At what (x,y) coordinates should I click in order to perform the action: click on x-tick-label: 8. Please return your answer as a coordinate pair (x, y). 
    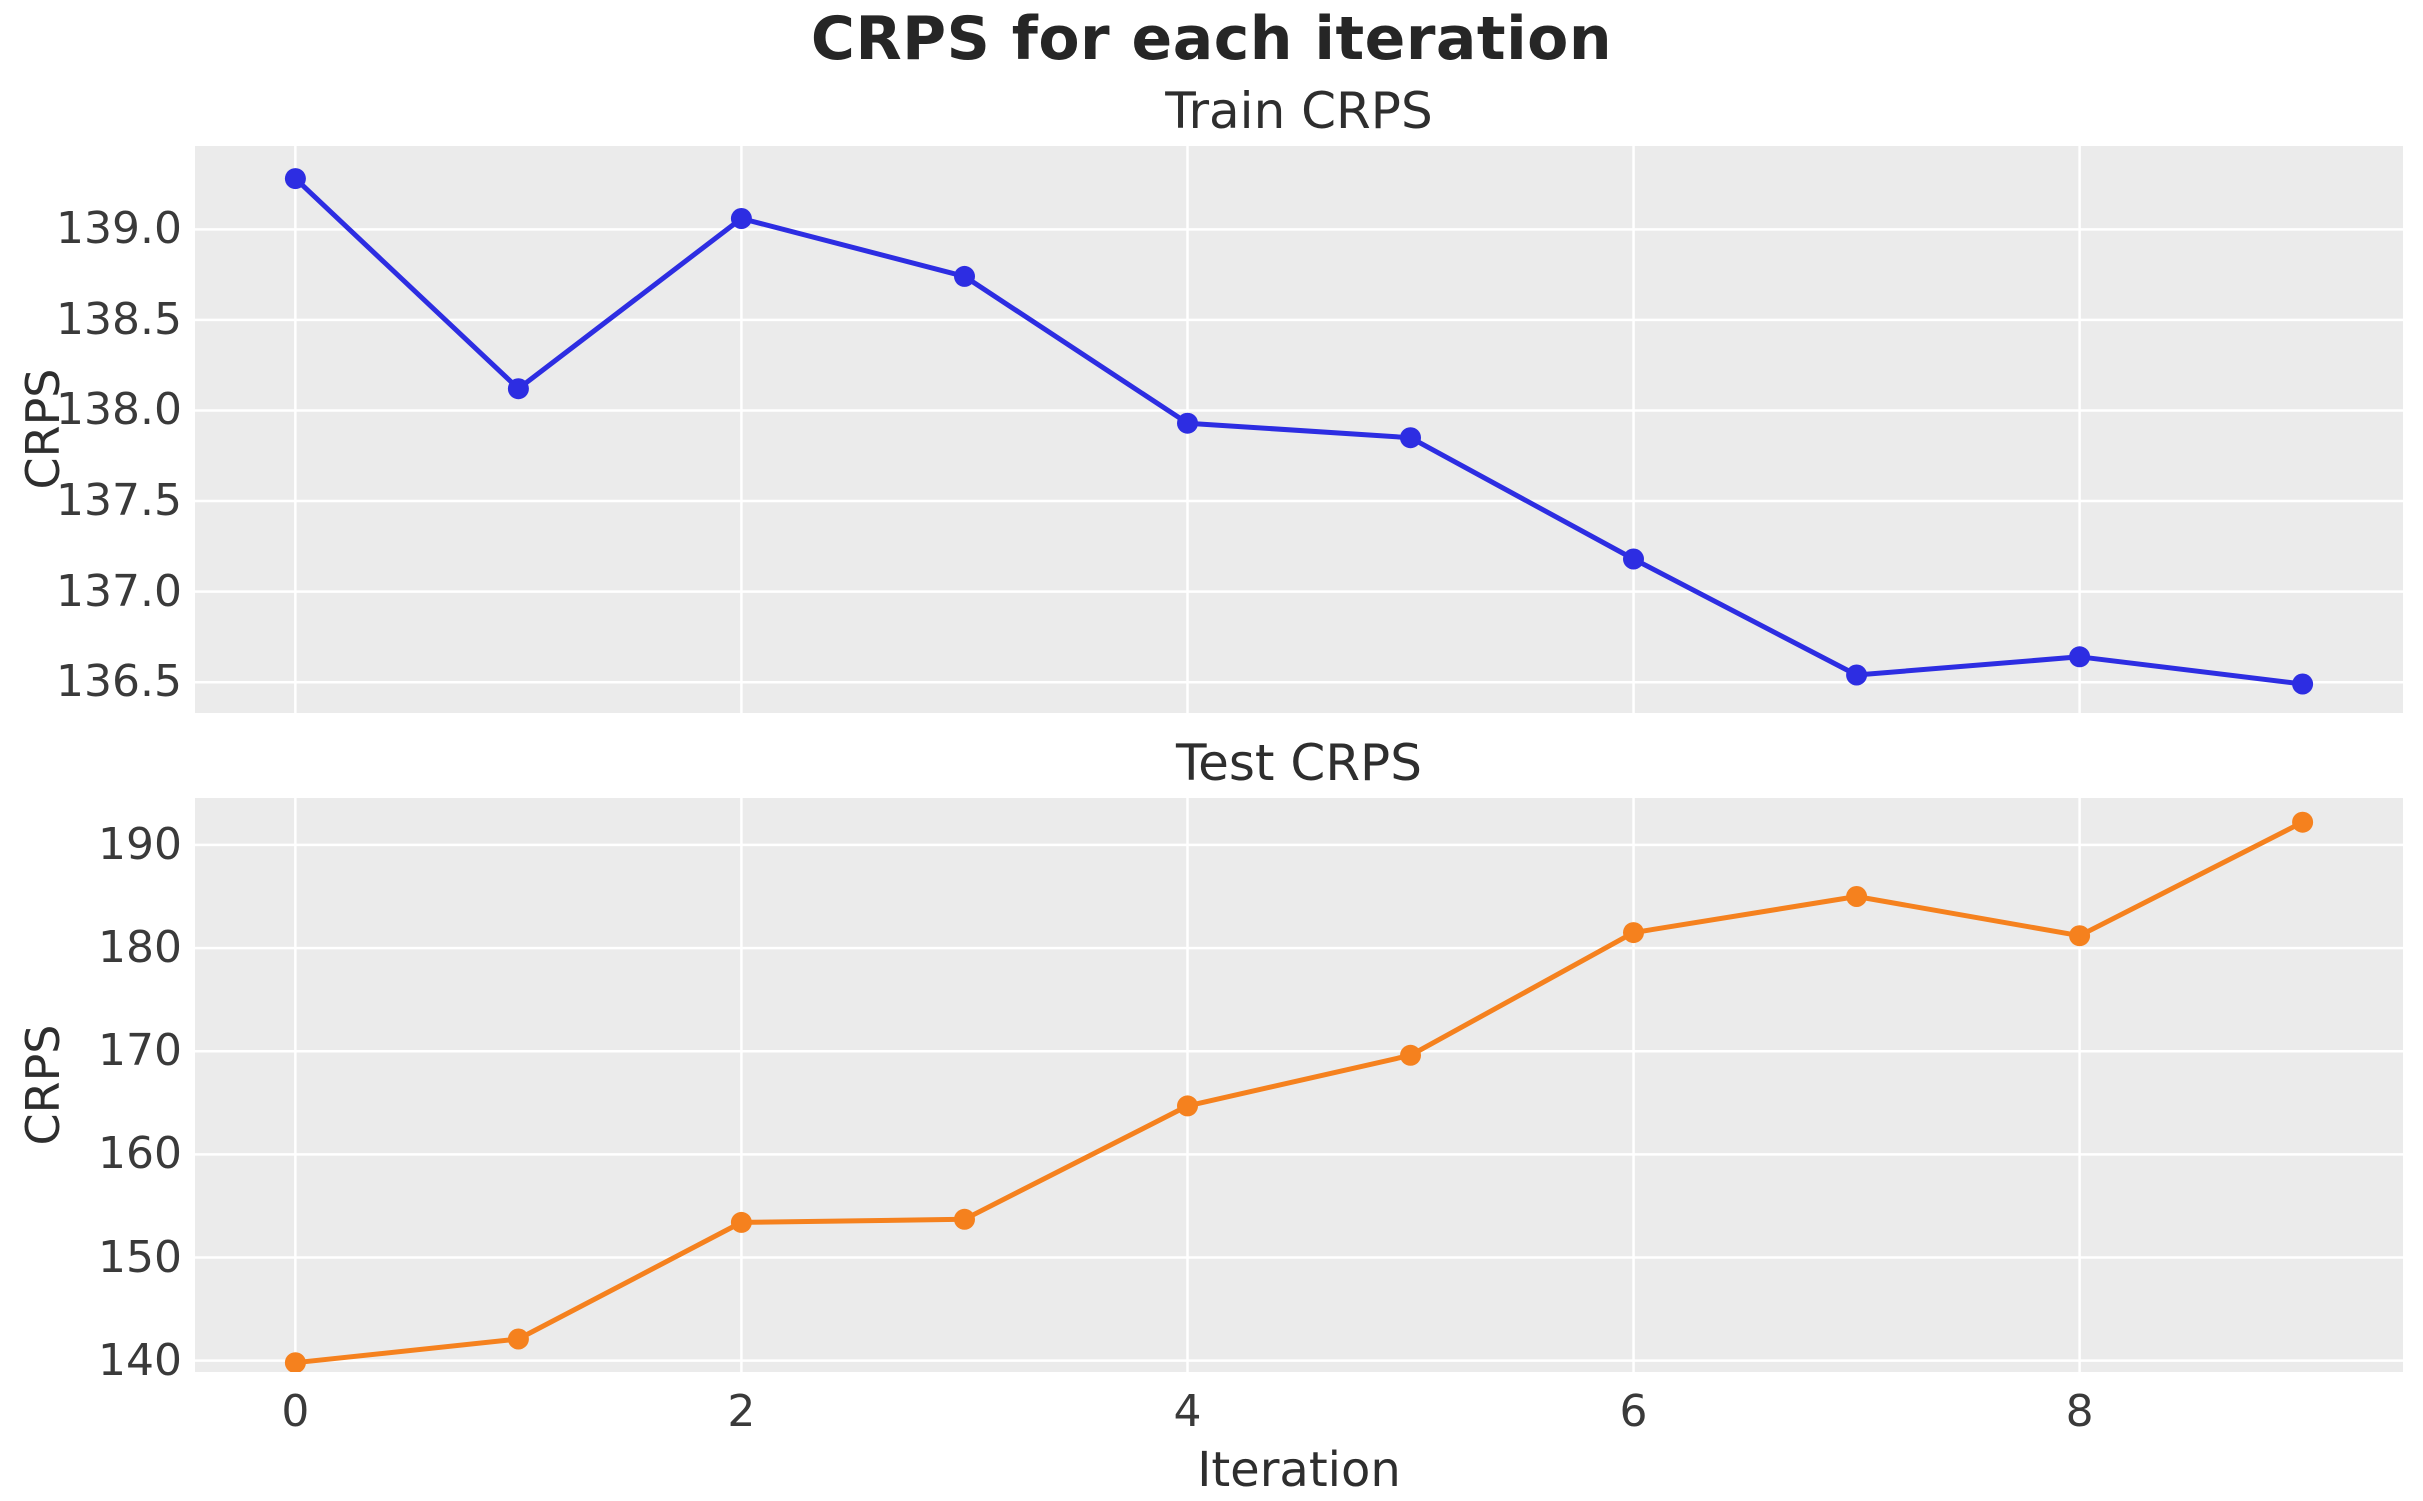
    Looking at the image, I should click on (2079, 1411).